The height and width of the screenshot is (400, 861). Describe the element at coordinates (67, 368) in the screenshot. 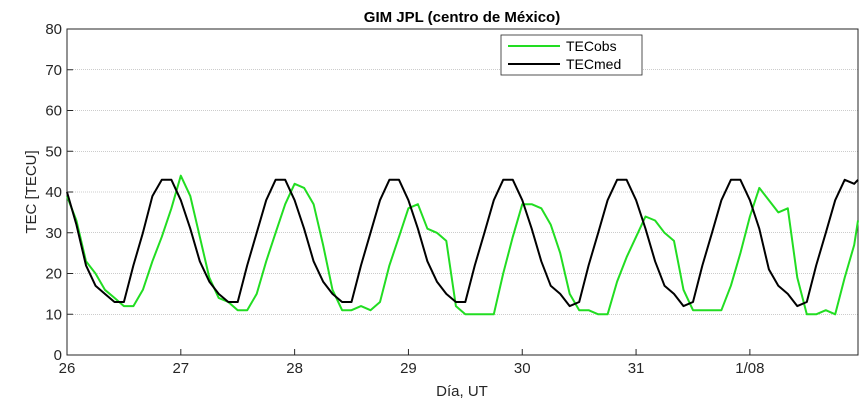

I see `x-tick-label: 26` at that location.